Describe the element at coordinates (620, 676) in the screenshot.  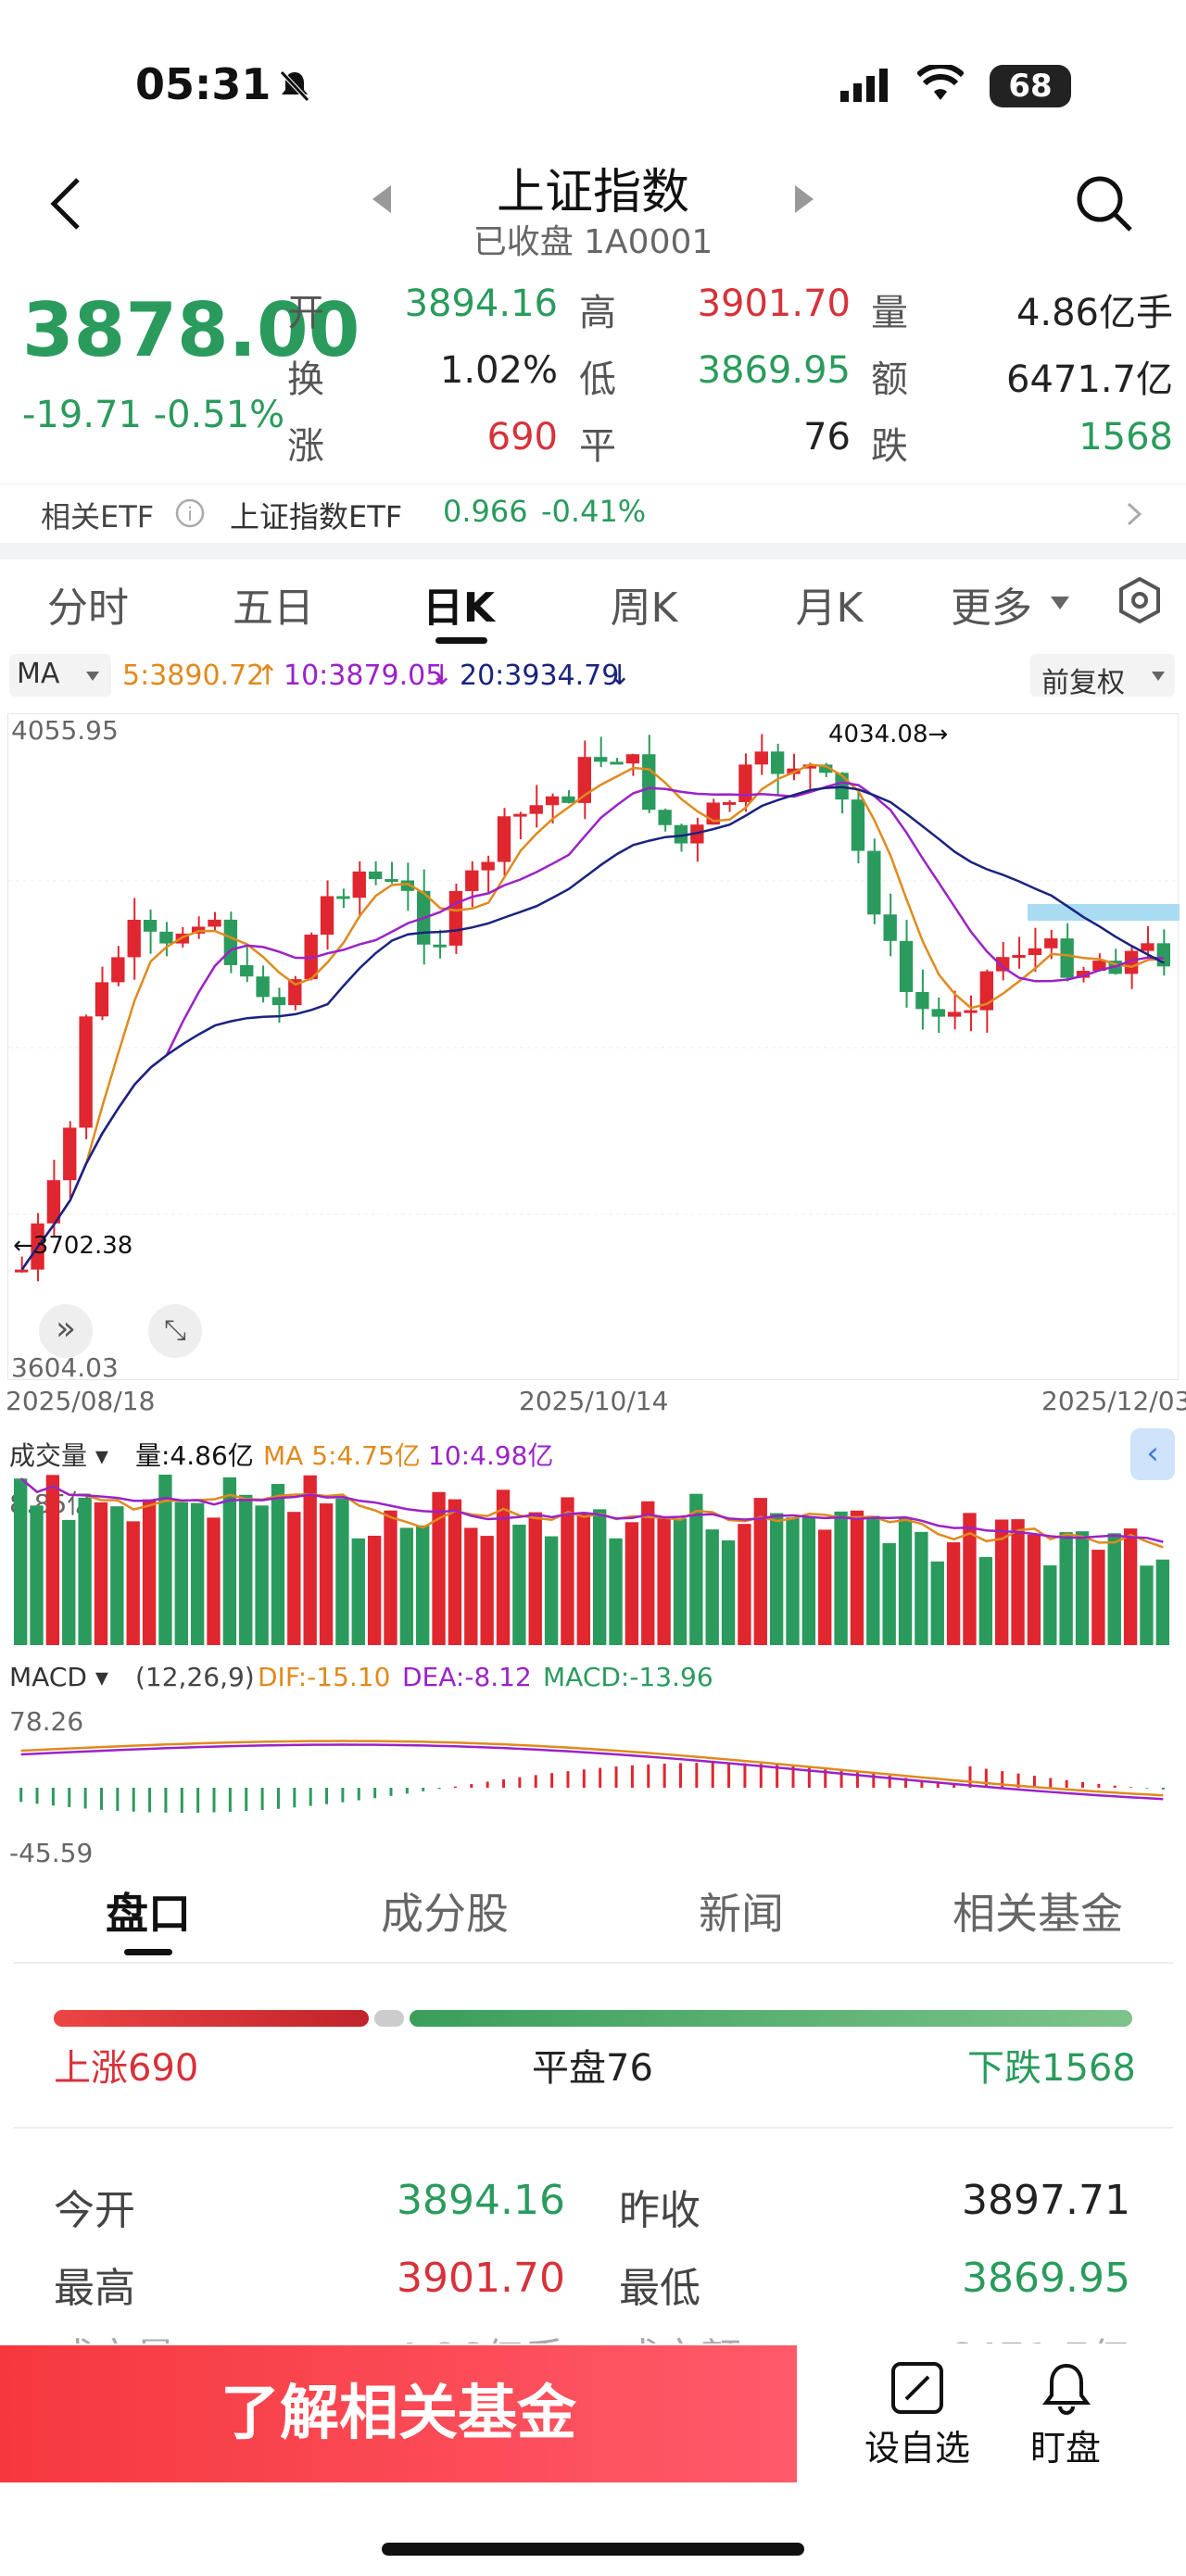
I see `ma20-arrow: ↓` at that location.